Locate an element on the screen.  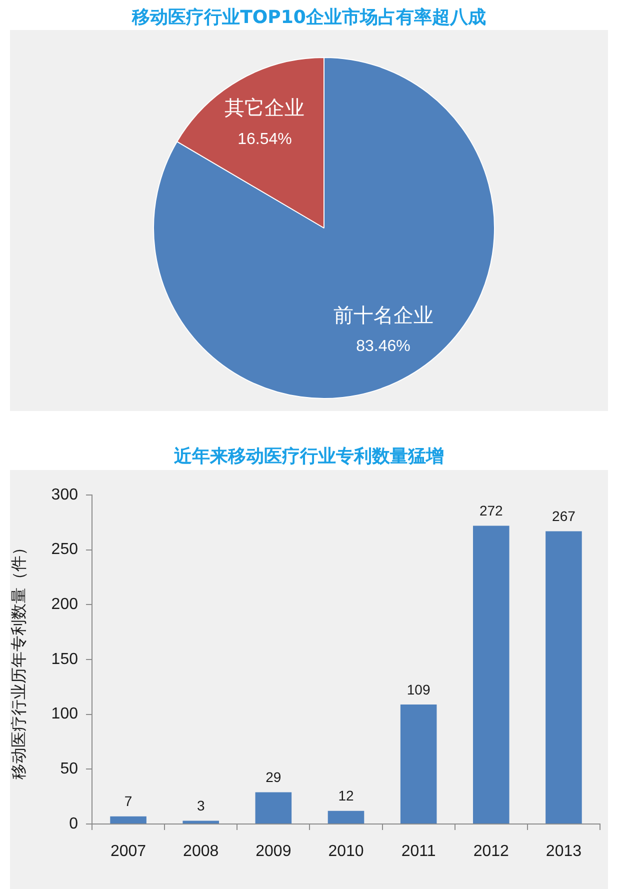
data-label: 16.54% is located at coordinates (265, 139).